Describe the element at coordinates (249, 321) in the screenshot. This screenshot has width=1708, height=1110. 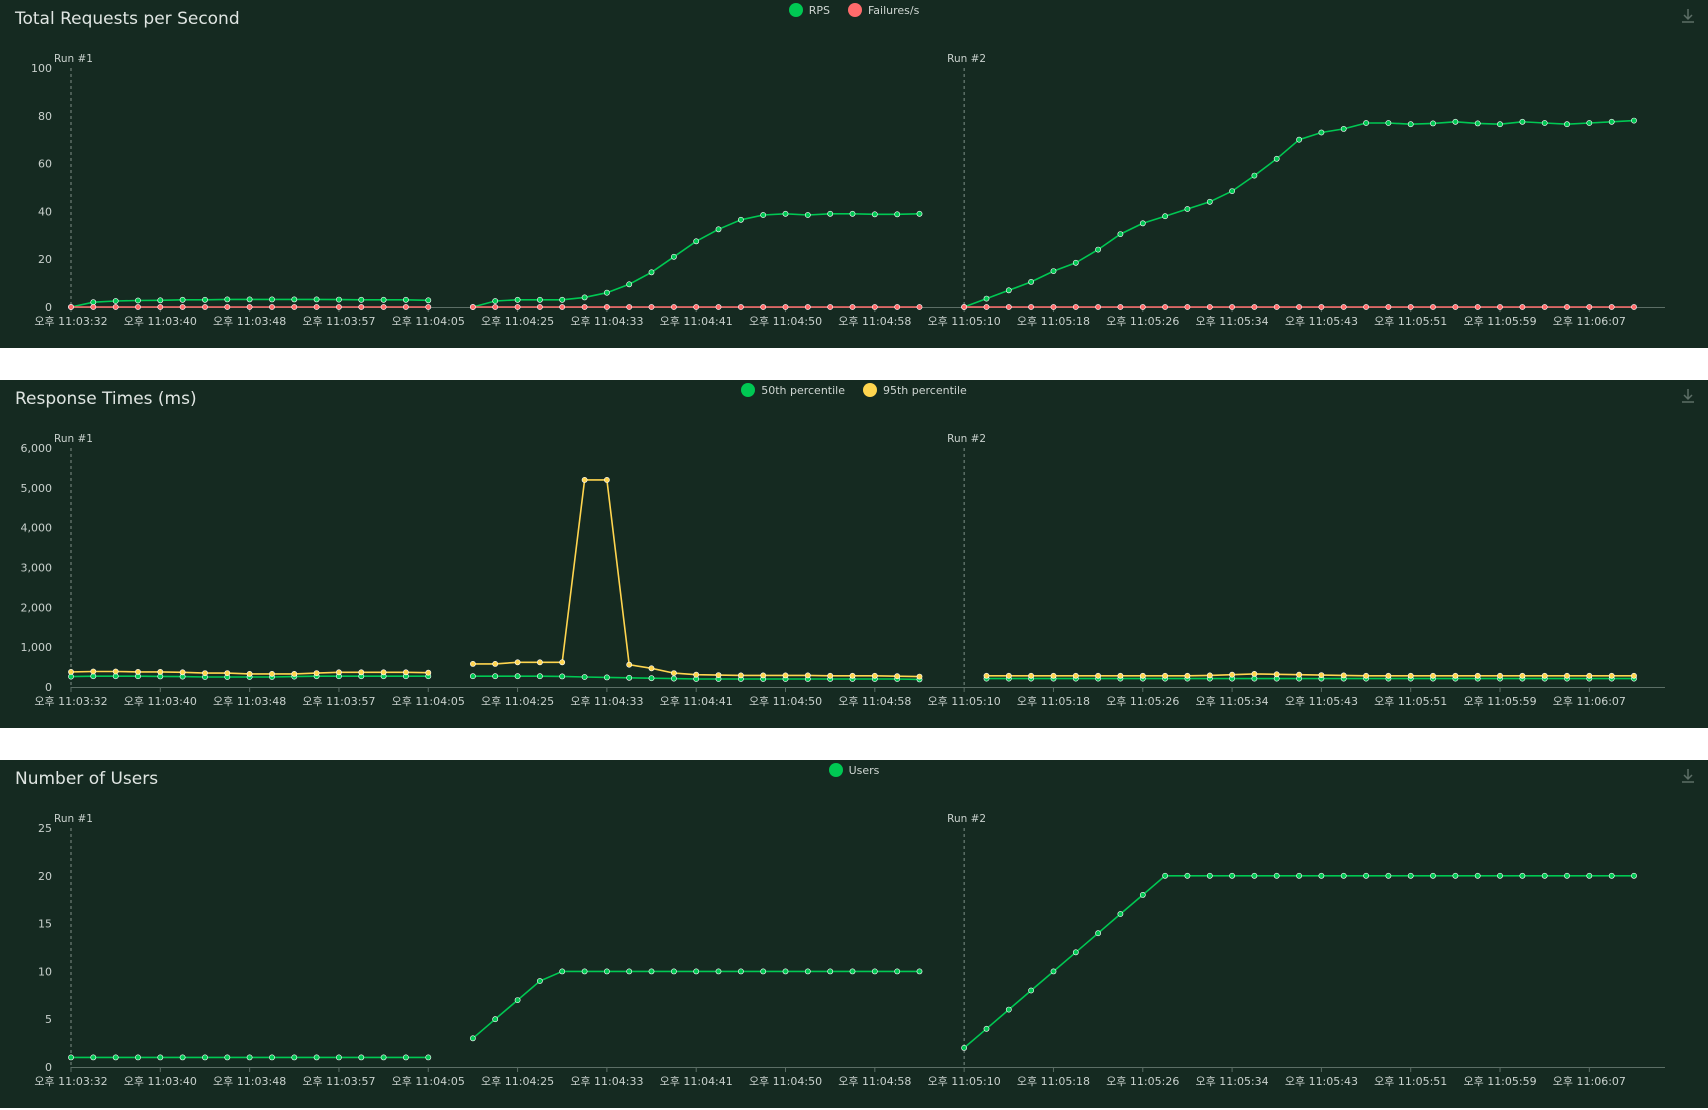
I see `x-tick-label: 오후 11:03:48` at that location.